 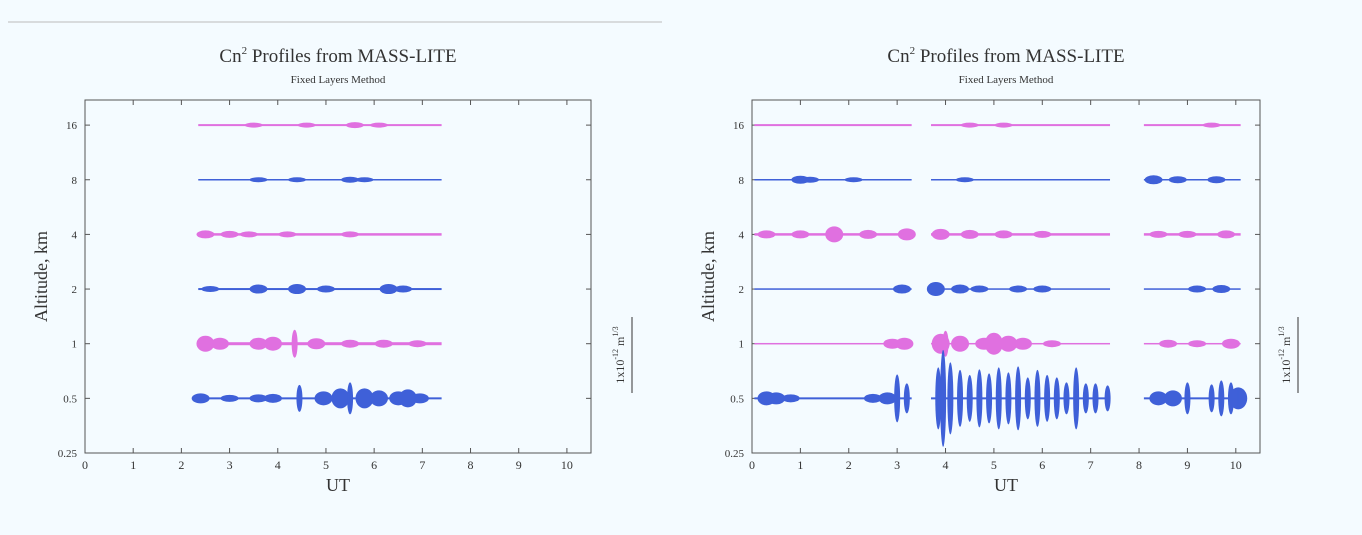 What do you see at coordinates (338, 485) in the screenshot?
I see `x-axis-label: UT` at bounding box center [338, 485].